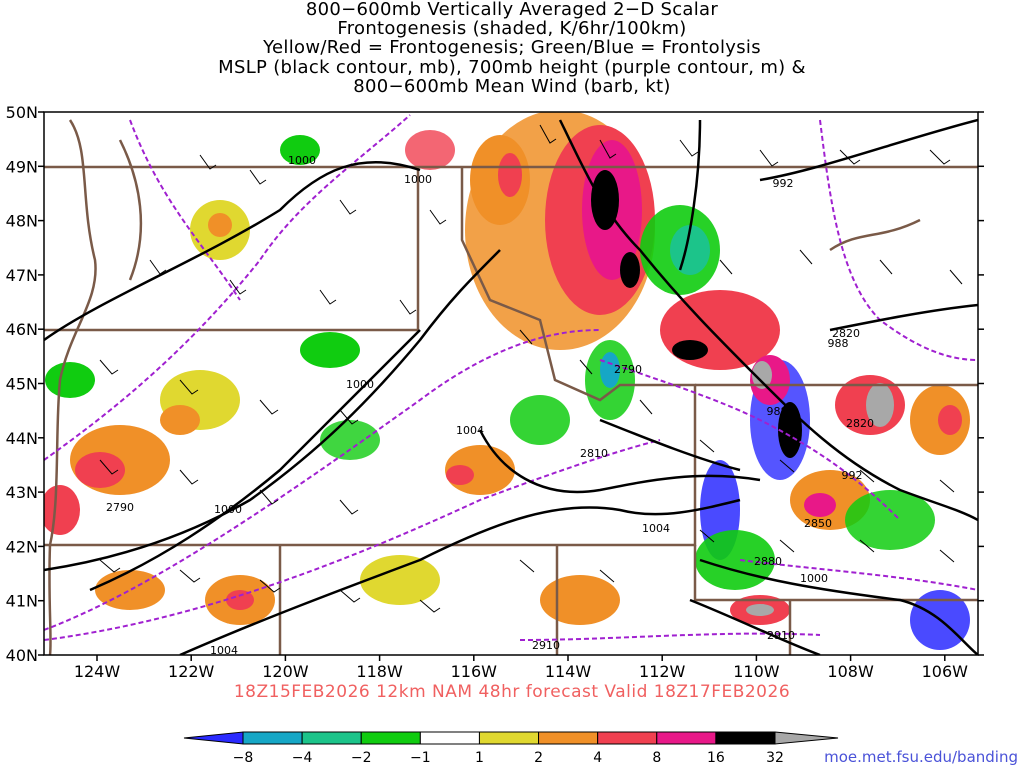  I want to click on lon-tick-label: 106W, so click(945, 671).